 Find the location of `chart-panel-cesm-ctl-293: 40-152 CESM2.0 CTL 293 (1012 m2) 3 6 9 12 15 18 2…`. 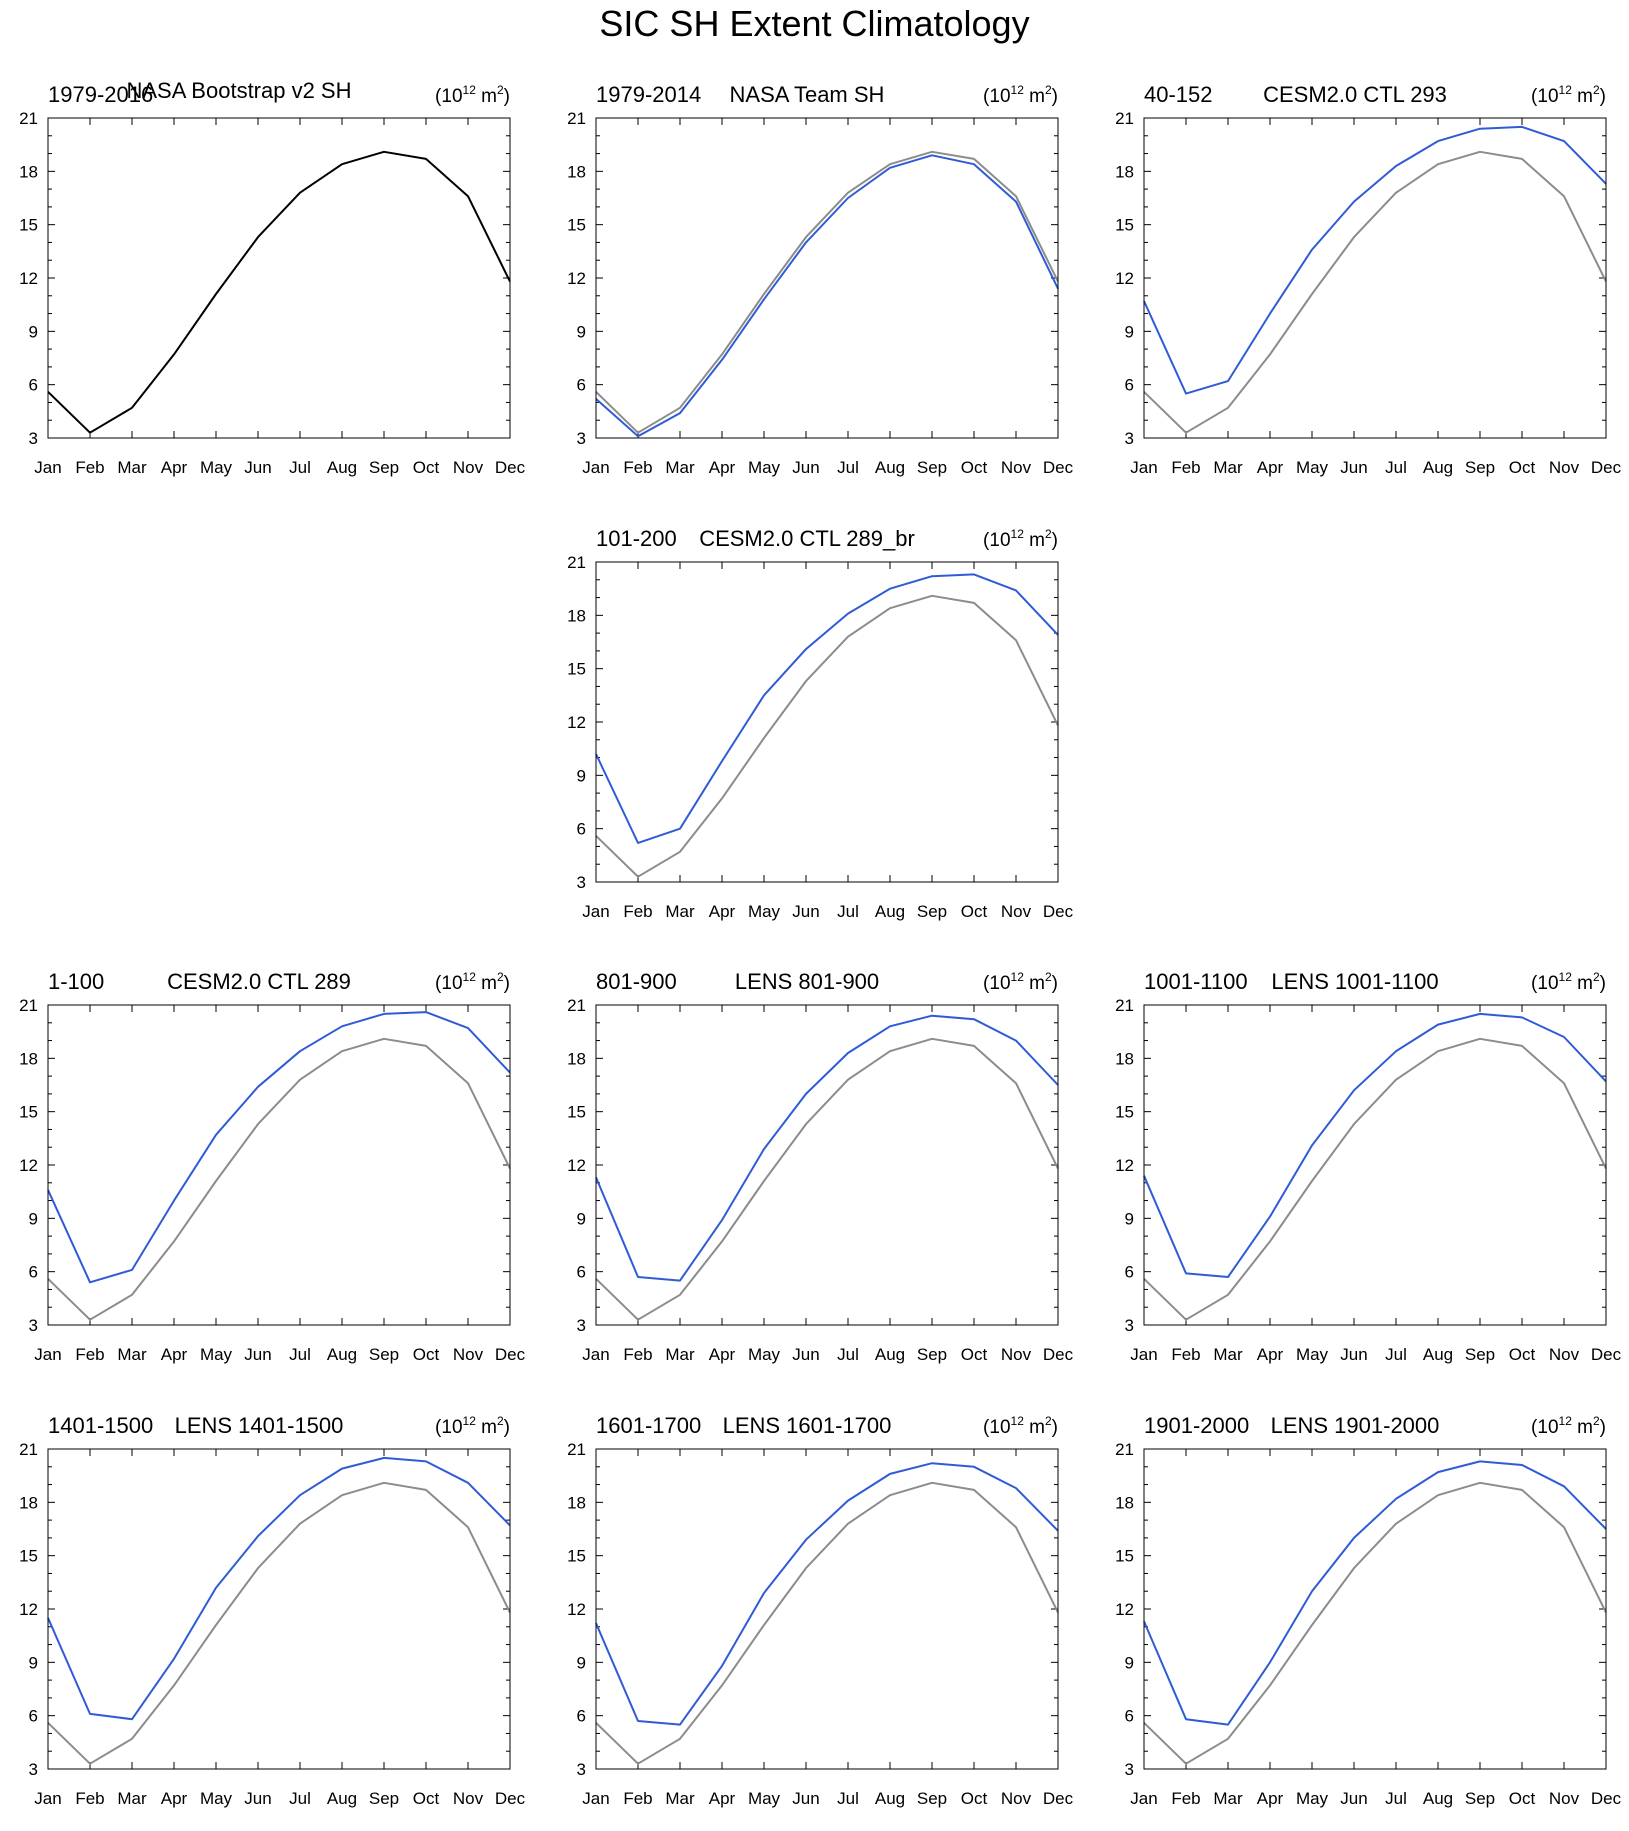

chart-panel-cesm-ctl-293: 40-152 CESM2.0 CTL 293 (1012 m2) 3 6 9 12 15 18 2… is located at coordinates (1362, 285).